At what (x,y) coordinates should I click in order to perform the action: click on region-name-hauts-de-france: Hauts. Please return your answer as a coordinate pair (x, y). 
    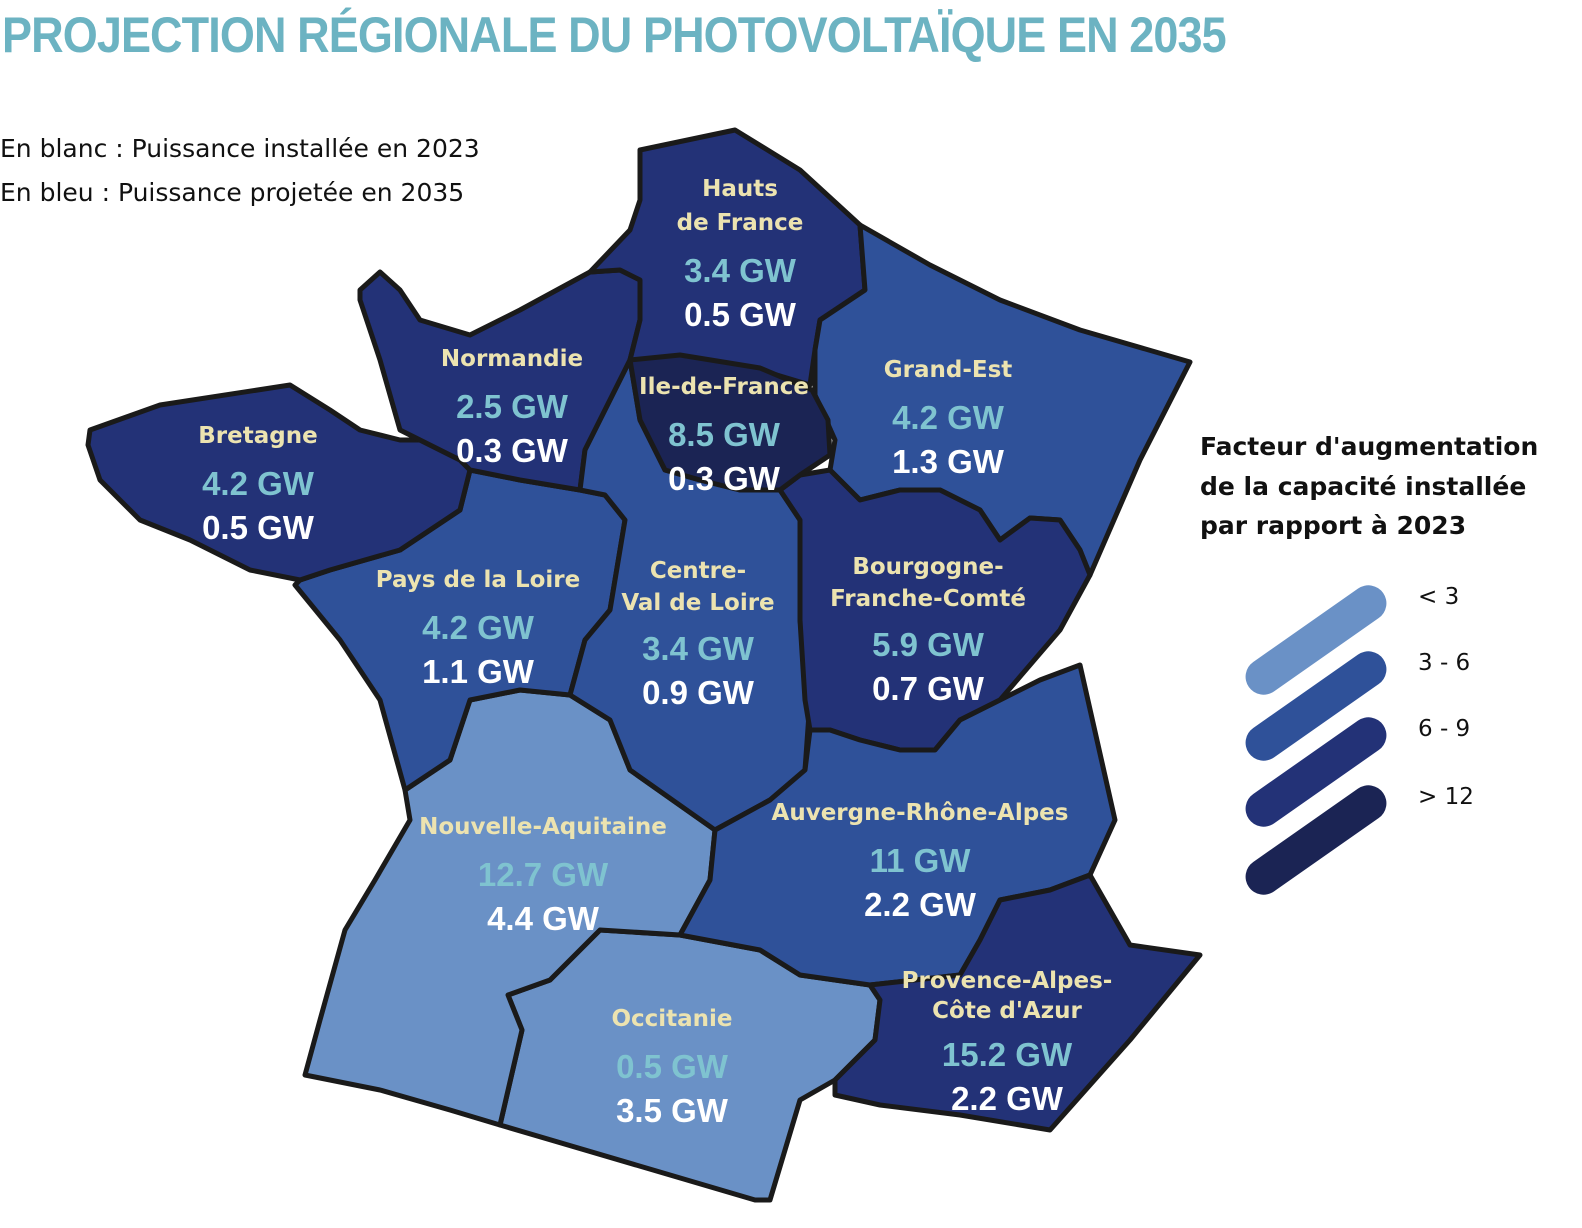
    Looking at the image, I should click on (740, 189).